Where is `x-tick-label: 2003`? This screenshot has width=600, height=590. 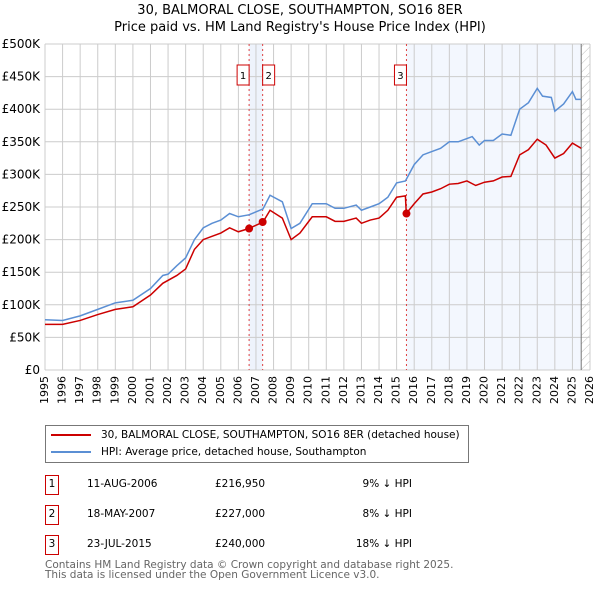
x-tick-label: 2003 is located at coordinates (185, 390).